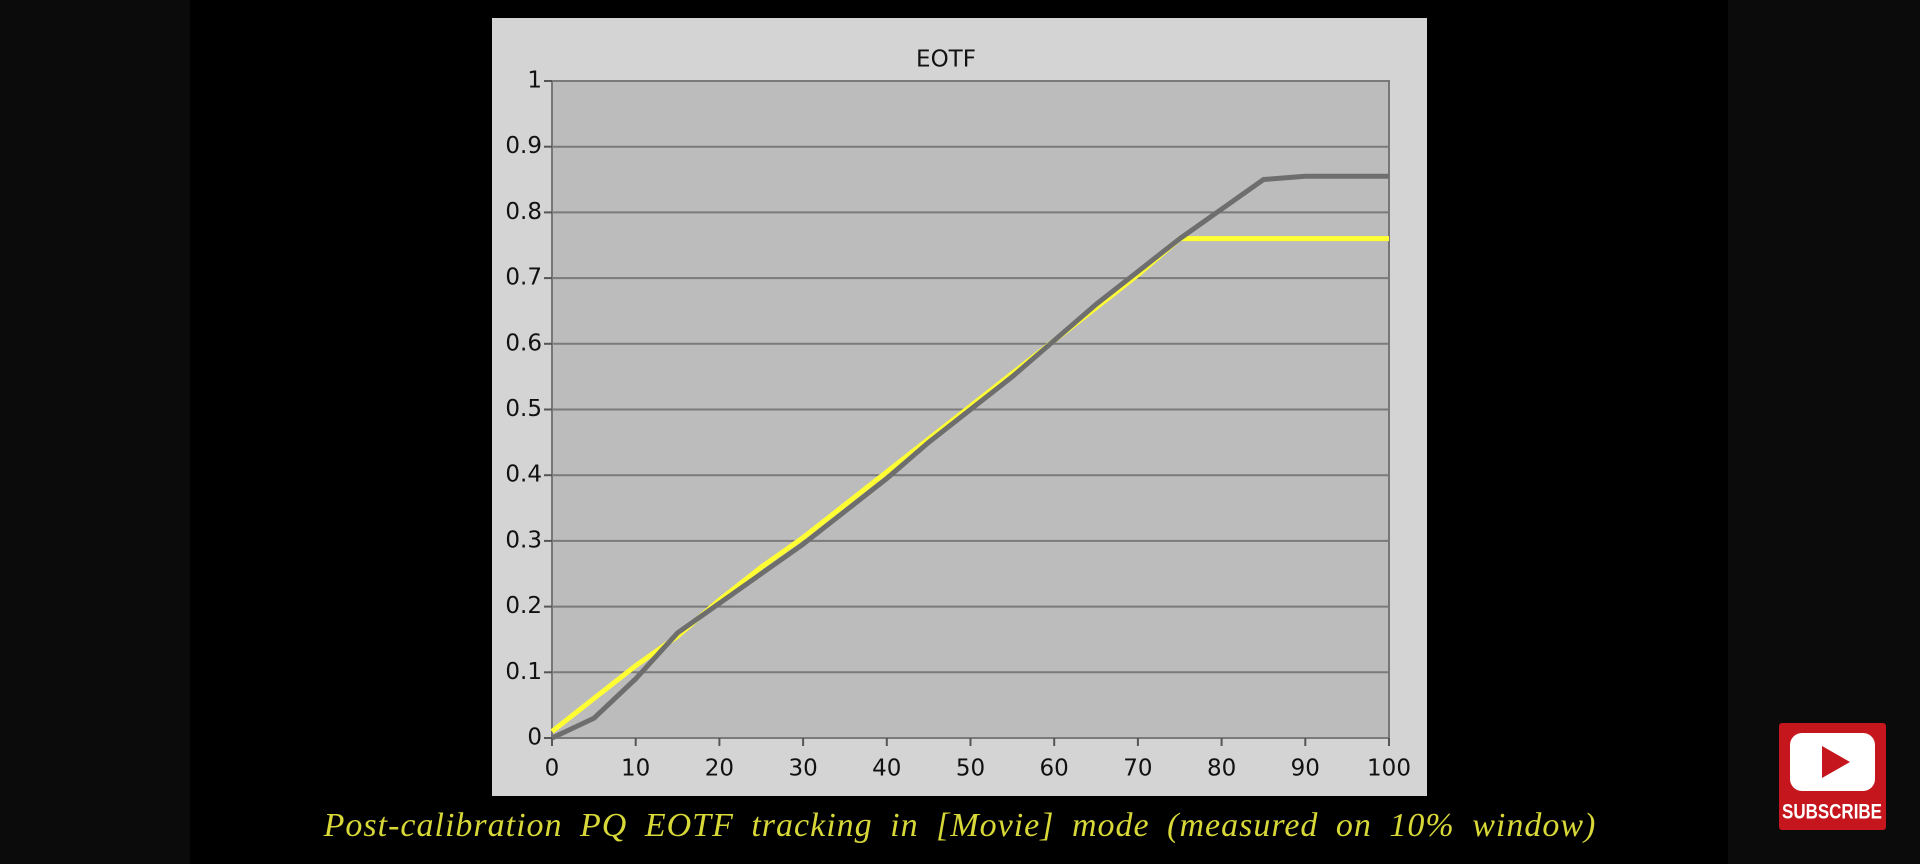 The image size is (1920, 864). What do you see at coordinates (523, 278) in the screenshot?
I see `y-tick-label: 0.7` at bounding box center [523, 278].